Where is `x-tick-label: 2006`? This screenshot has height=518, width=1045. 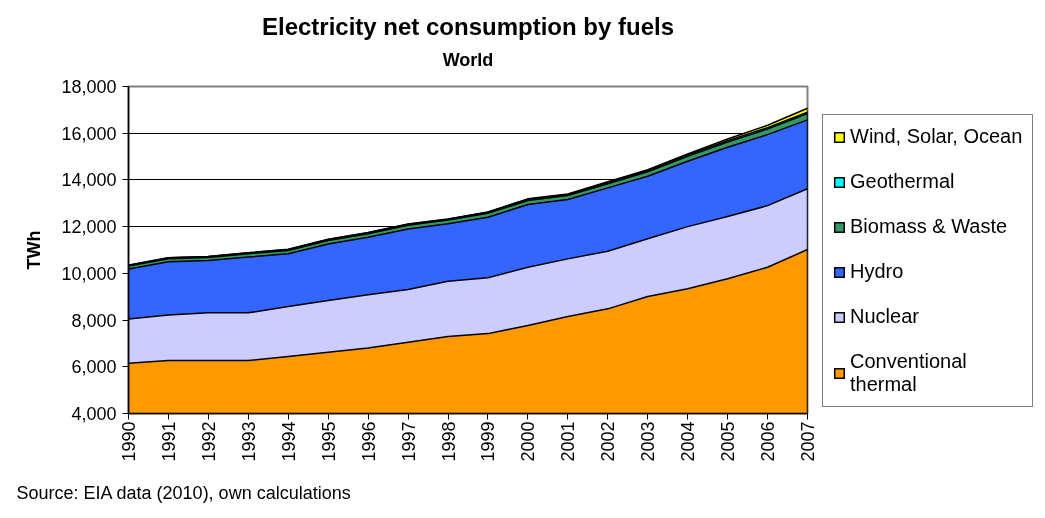 x-tick-label: 2006 is located at coordinates (768, 441).